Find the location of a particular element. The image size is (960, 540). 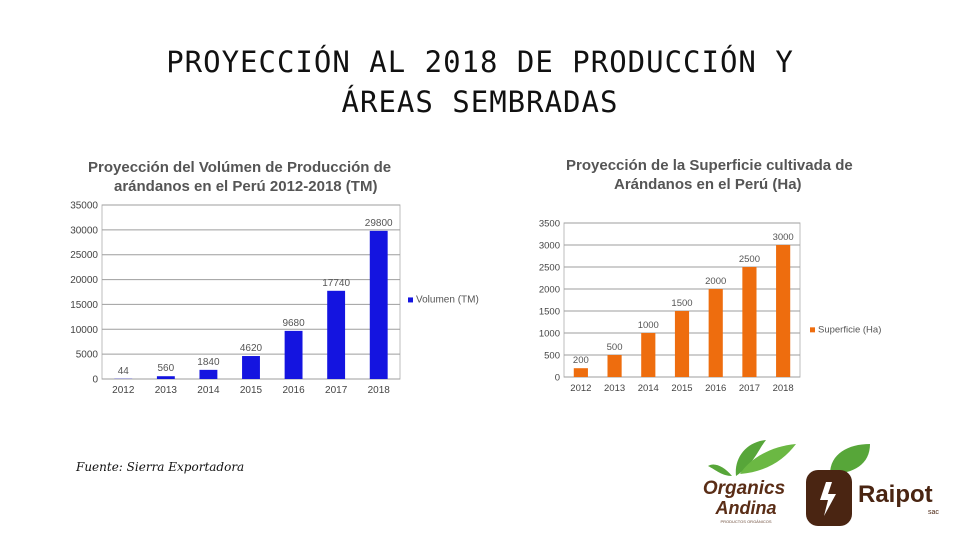

chart2-bar-2013 is located at coordinates (614, 366).